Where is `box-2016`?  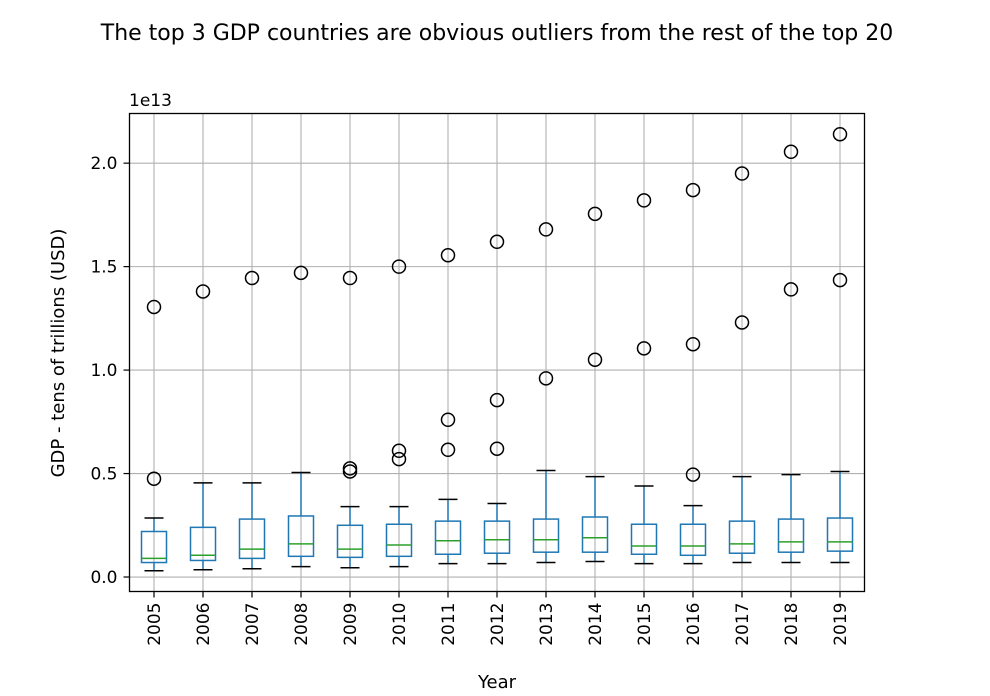 box-2016 is located at coordinates (693, 373).